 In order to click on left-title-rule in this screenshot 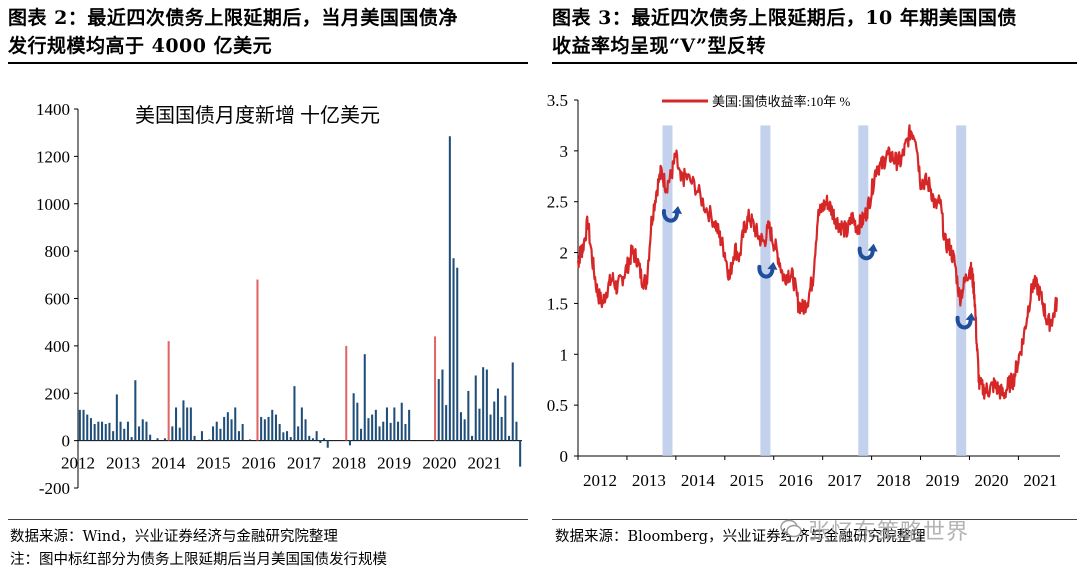, I will do `click(268, 63)`.